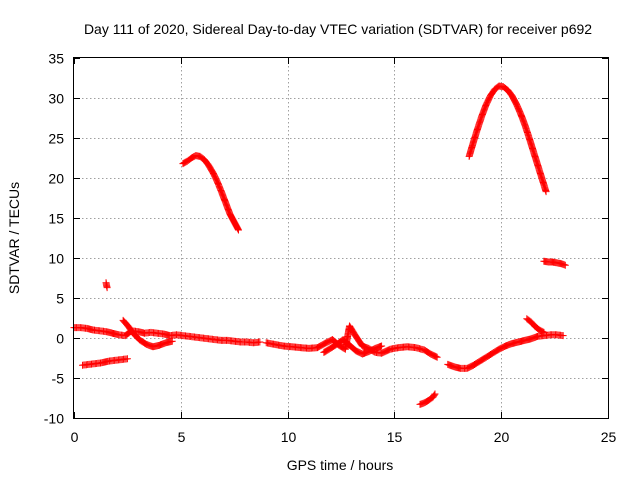  Describe the element at coordinates (505, 351) in the screenshot. I see `series-arc-evening` at that location.